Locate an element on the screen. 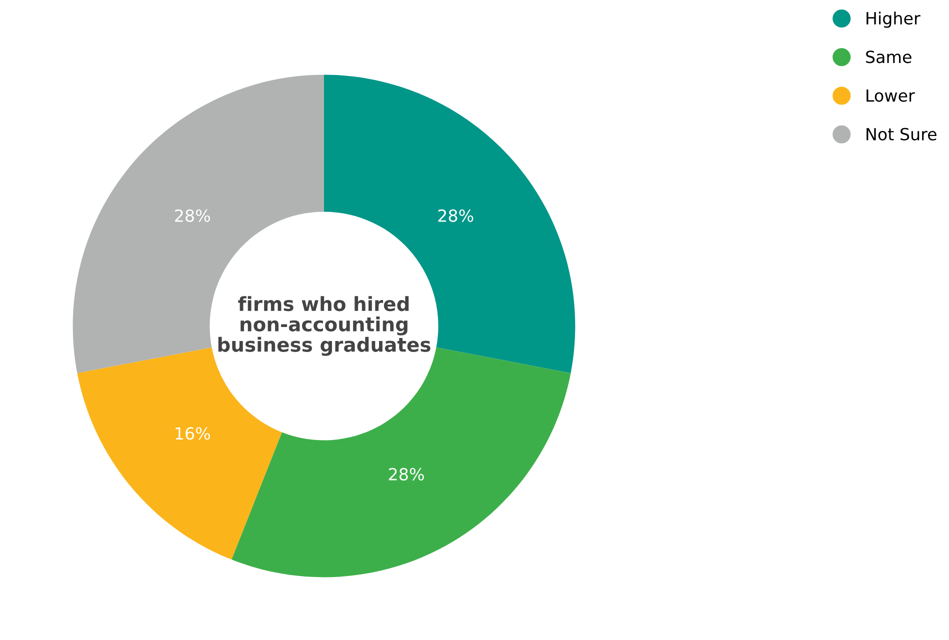 The image size is (949, 640). legend-label: Not Sure is located at coordinates (901, 134).